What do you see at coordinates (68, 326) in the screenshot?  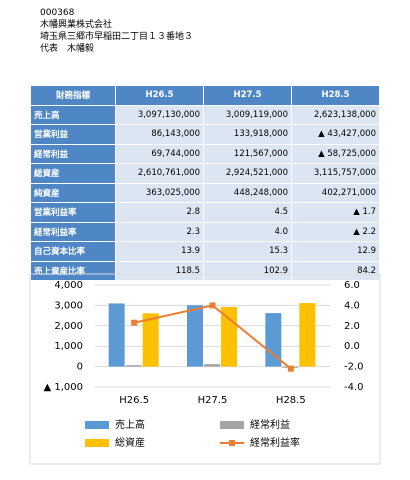 I see `y-tick-label: 2,000` at bounding box center [68, 326].